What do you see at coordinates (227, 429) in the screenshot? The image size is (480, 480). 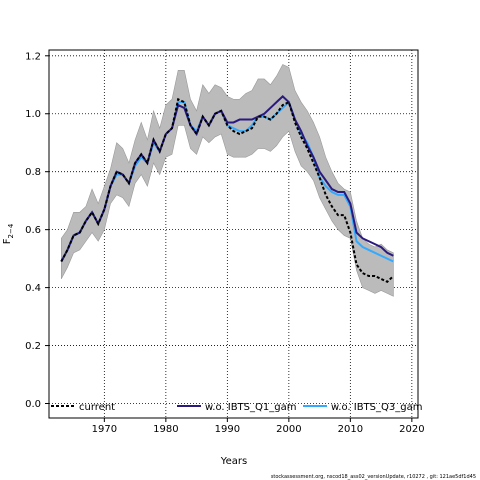 I see `x-tick-label: 1990` at bounding box center [227, 429].